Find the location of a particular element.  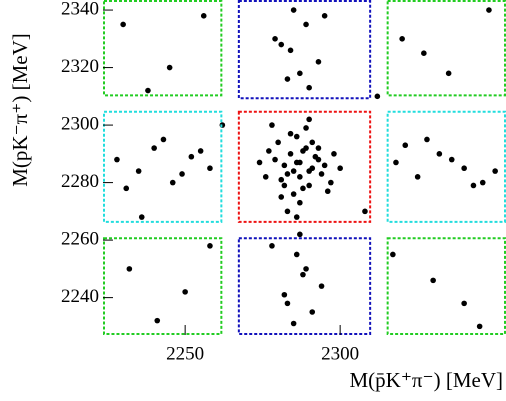

y-tick-label: 2340 is located at coordinates (80, 9).